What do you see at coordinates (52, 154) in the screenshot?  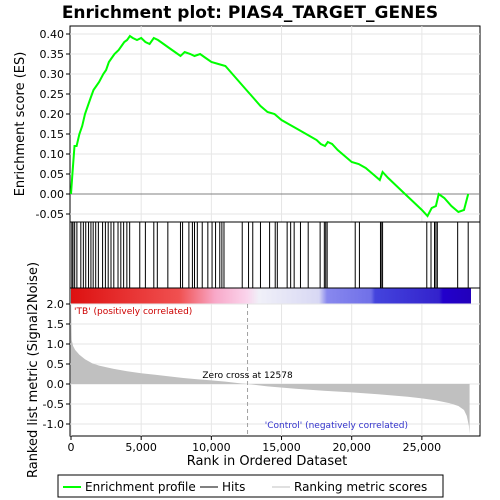 I see `es-y-tick-label: 0.10` at bounding box center [52, 154].